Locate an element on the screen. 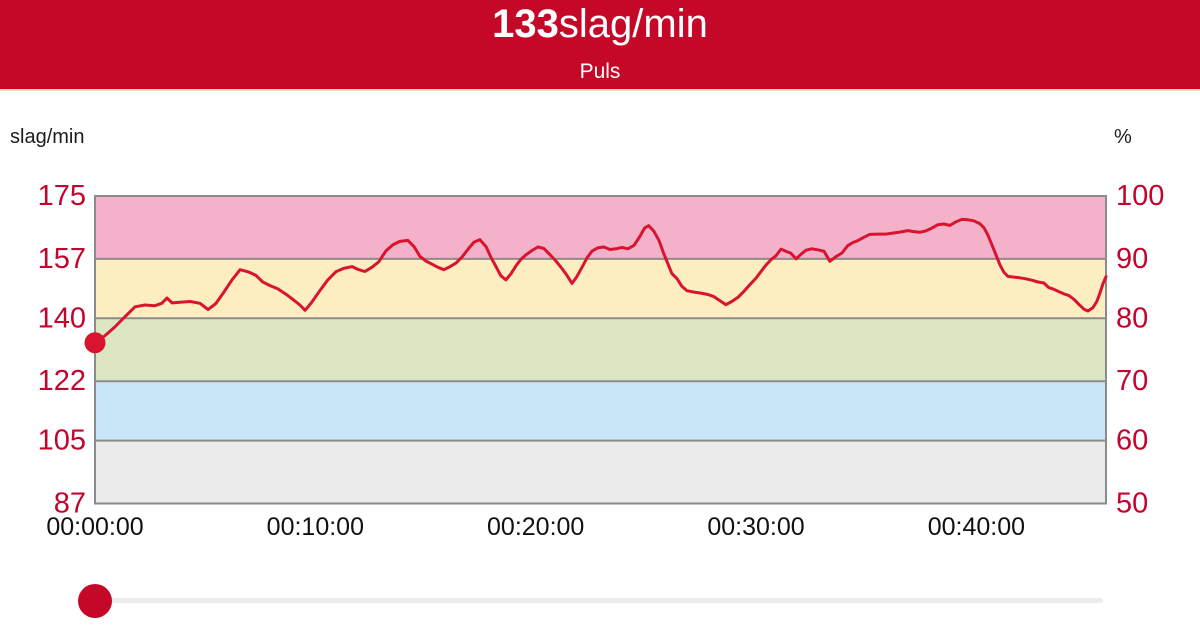 The width and height of the screenshot is (1200, 630). right-axis-tick-label: 90 is located at coordinates (1132, 259).